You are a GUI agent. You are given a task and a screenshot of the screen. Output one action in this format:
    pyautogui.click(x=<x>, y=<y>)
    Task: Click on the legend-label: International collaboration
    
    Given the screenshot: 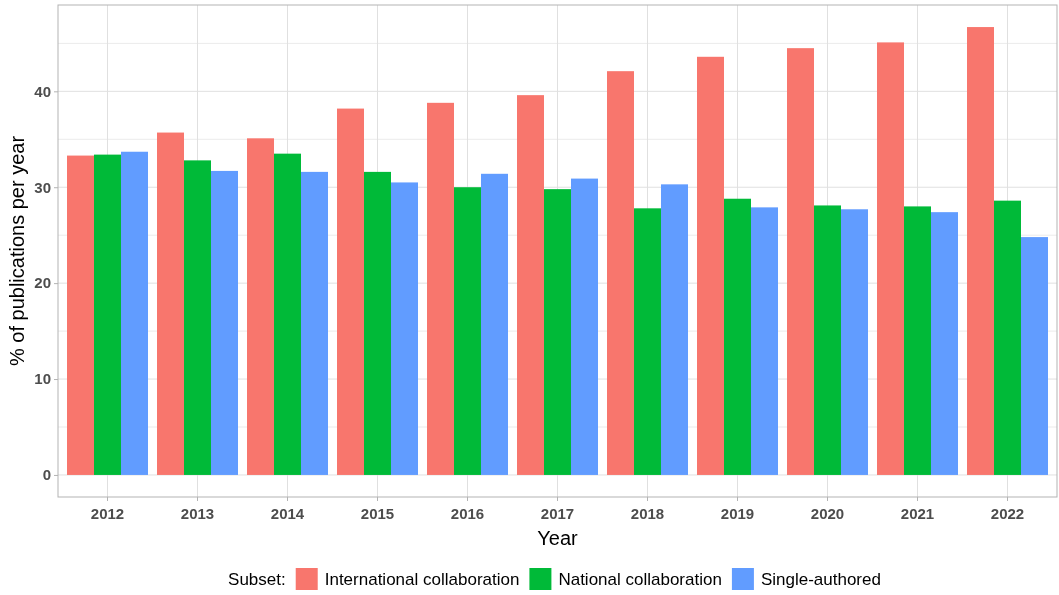 What is the action you would take?
    pyautogui.click(x=422, y=579)
    